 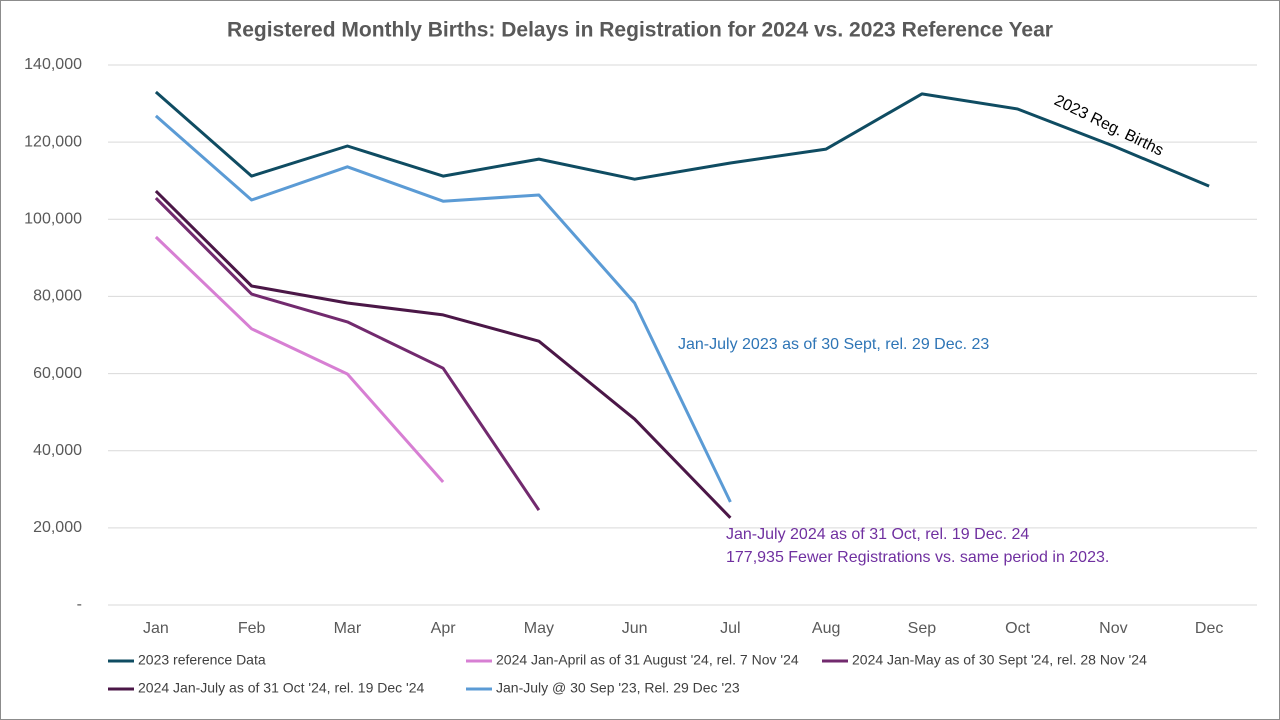 I want to click on y-tick-label: 140,000, so click(x=53, y=64).